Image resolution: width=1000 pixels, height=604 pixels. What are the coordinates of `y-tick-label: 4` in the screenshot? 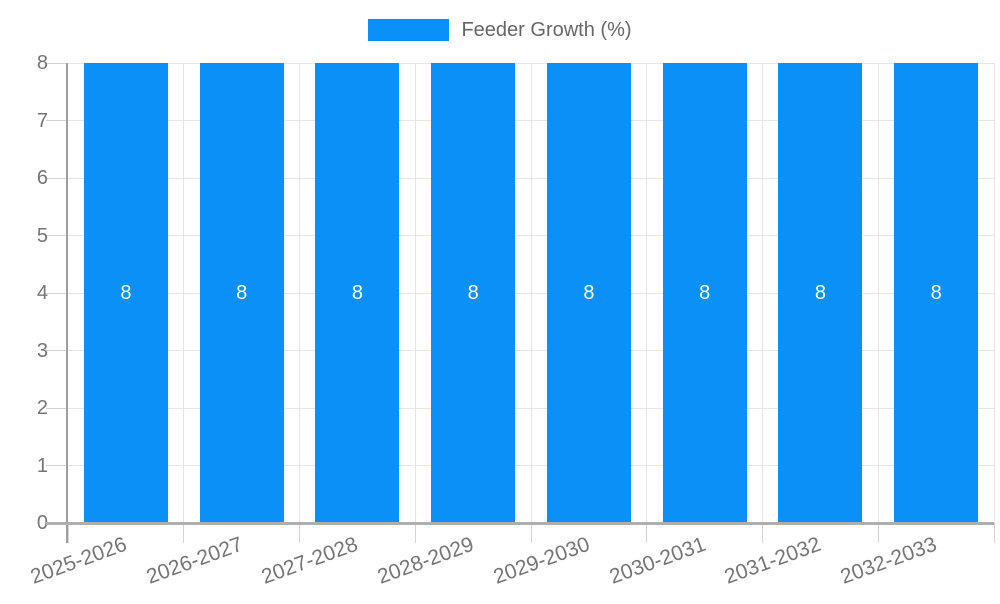 It's located at (42, 293).